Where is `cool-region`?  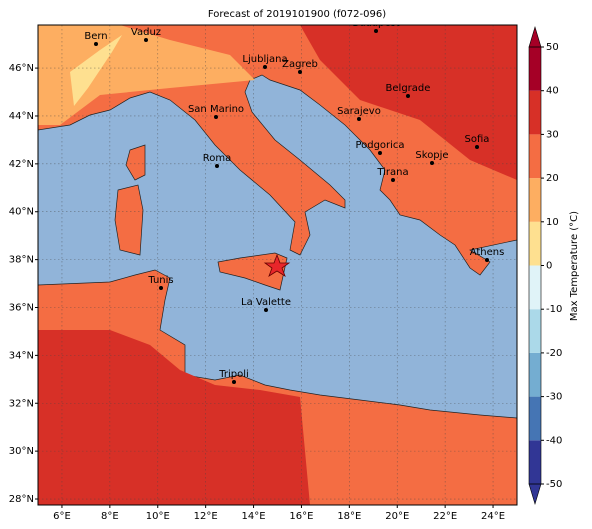 cool-region is located at coordinates (146, 75).